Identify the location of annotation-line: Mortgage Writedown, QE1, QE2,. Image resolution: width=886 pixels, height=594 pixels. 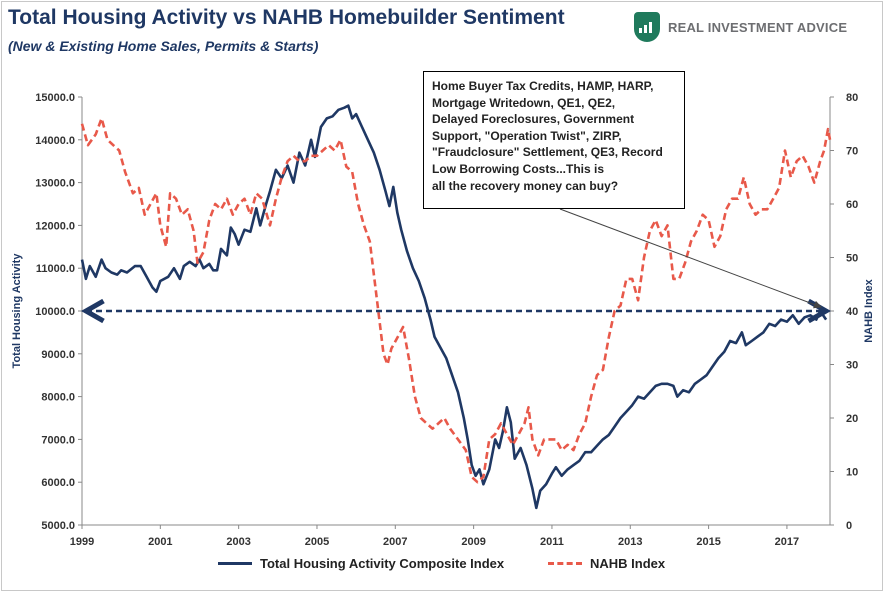
(524, 102).